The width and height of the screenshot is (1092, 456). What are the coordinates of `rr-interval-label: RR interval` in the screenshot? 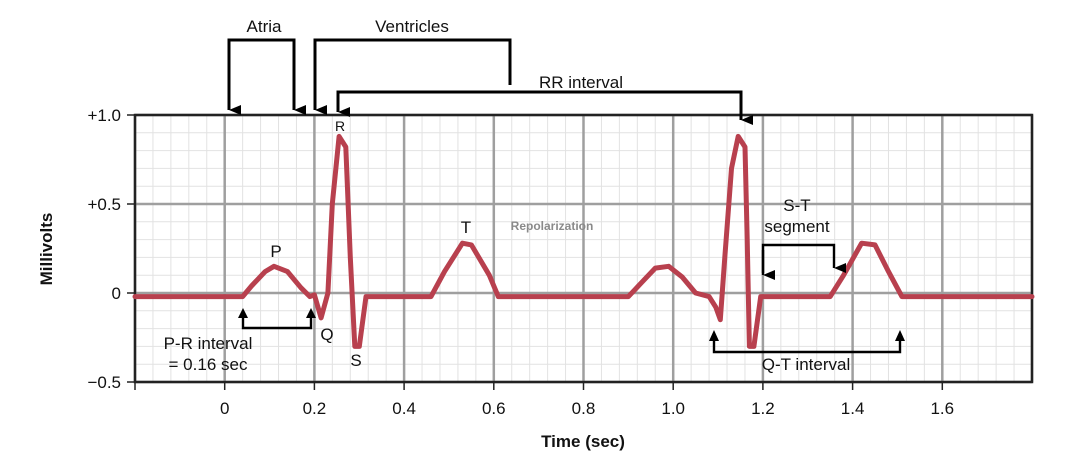 It's located at (581, 82).